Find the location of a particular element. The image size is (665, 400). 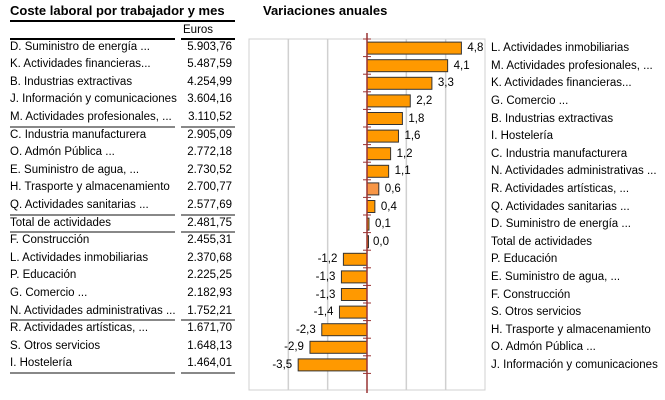

category-label: S. Otros servicios is located at coordinates (536, 312).